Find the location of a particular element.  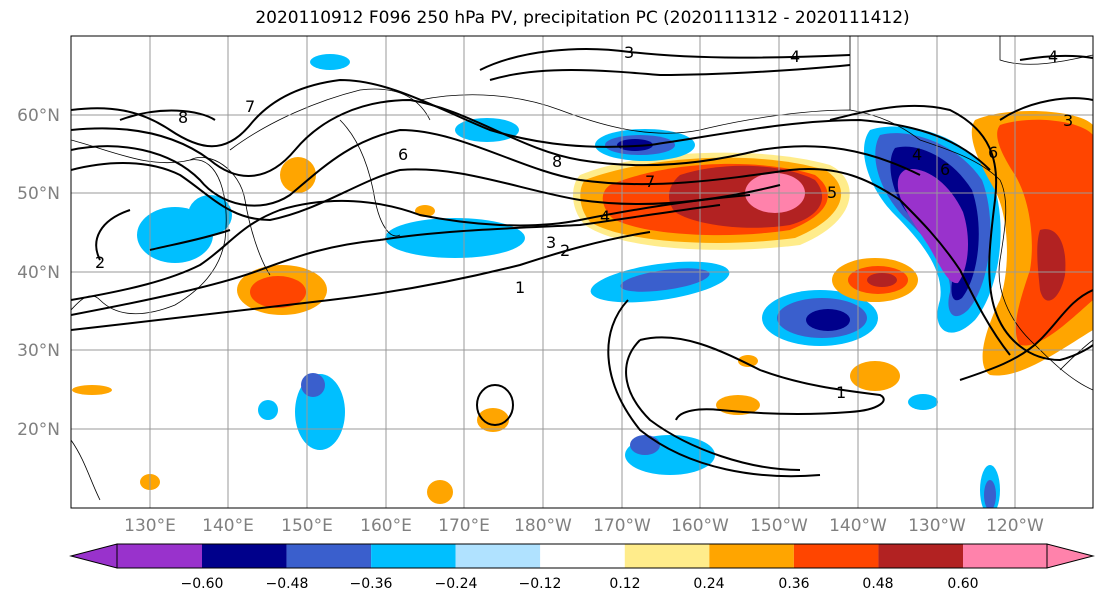

colorbar-tick-label: −0.24 is located at coordinates (456, 584).